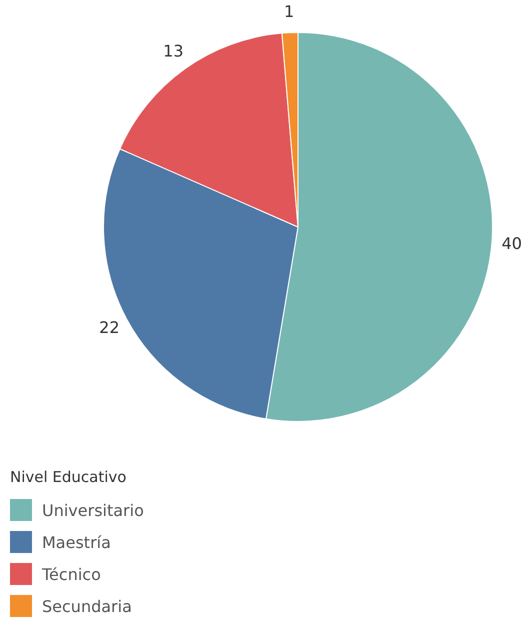 Image resolution: width=521 pixels, height=635 pixels. Describe the element at coordinates (76, 542) in the screenshot. I see `legend-label: Maestría` at that location.